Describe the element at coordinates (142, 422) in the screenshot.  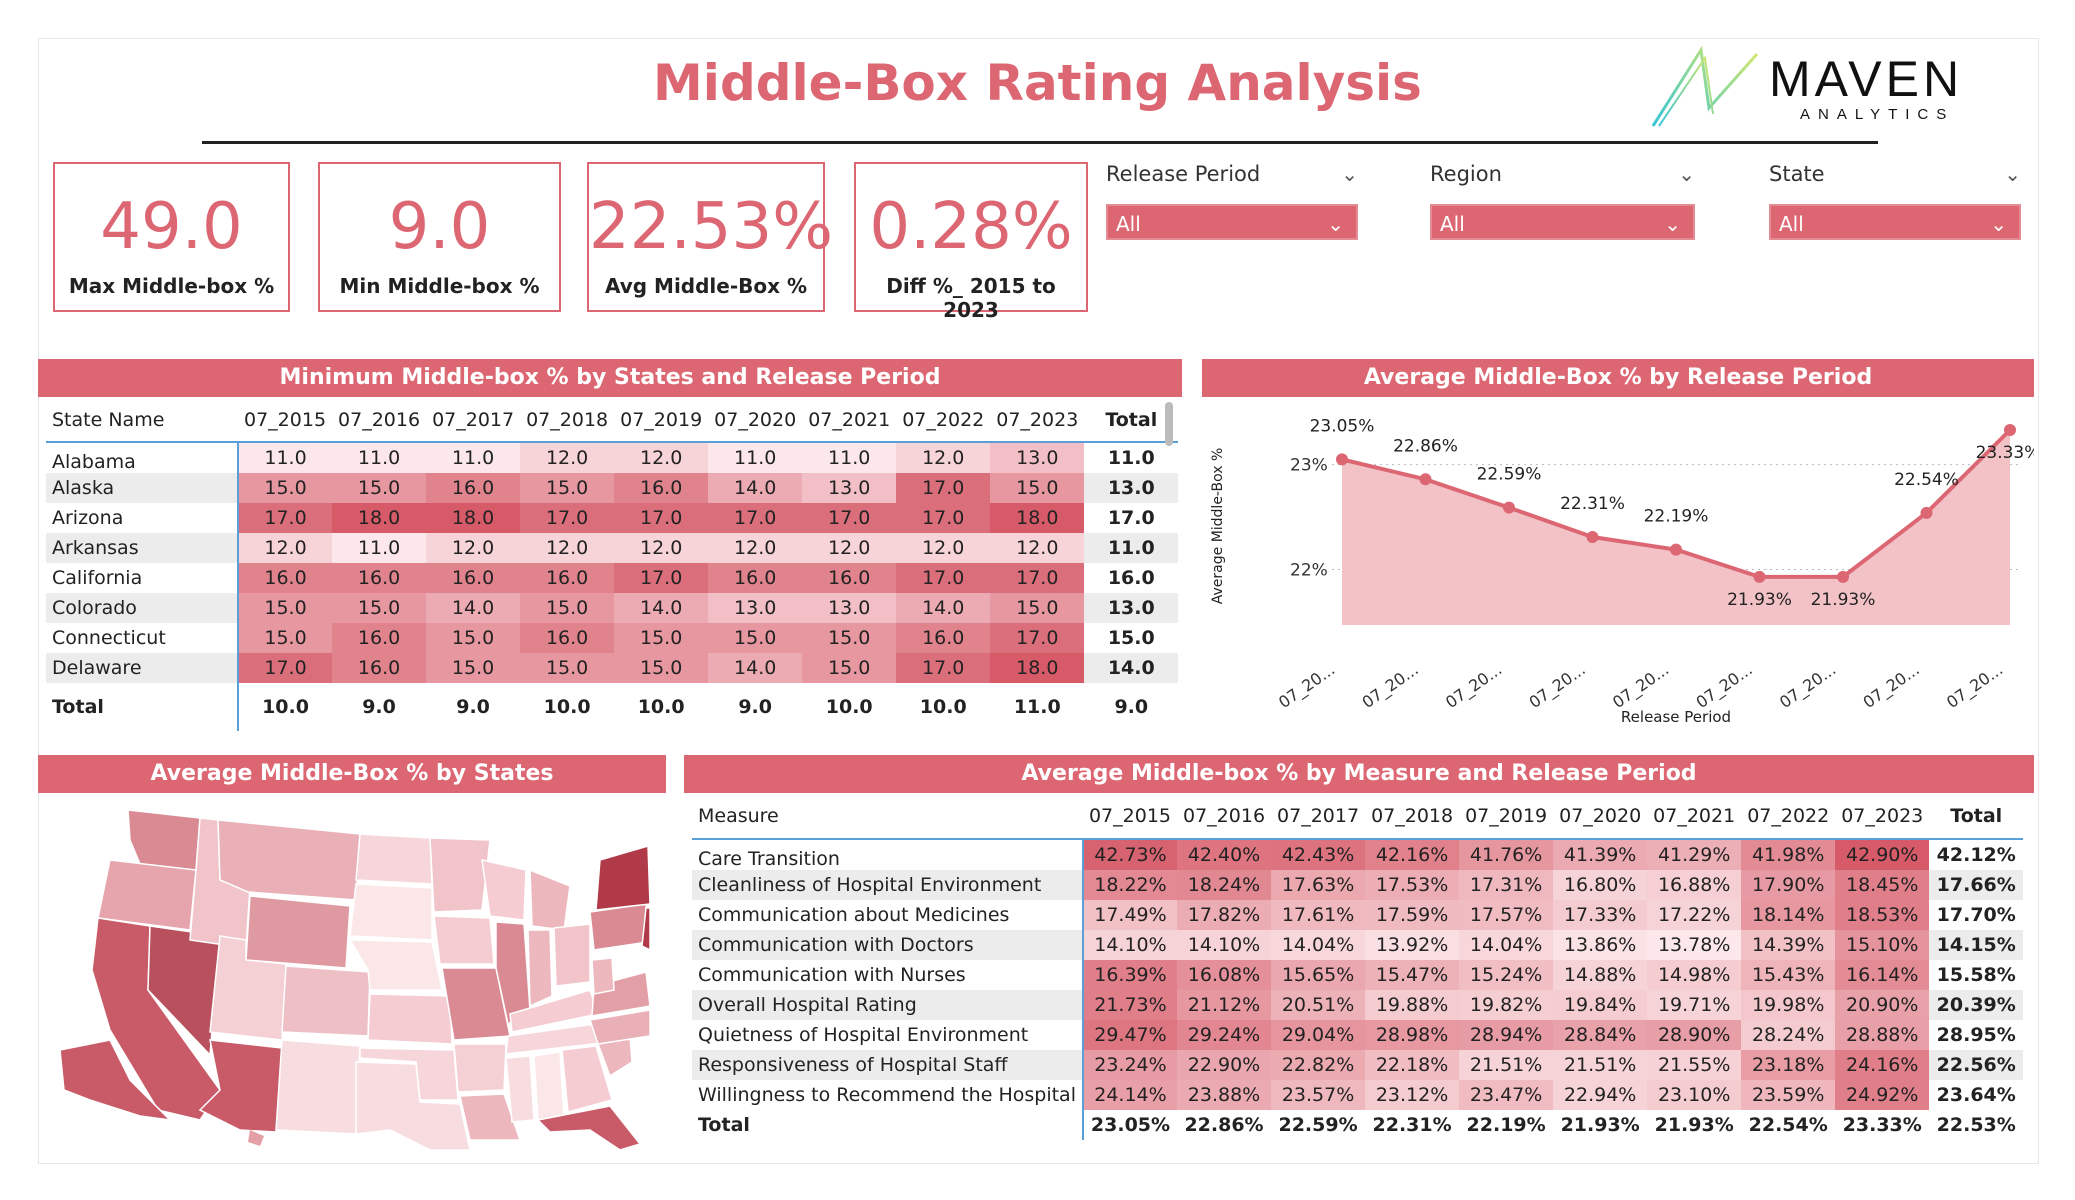
I see `column-header-name: State Name` at that location.